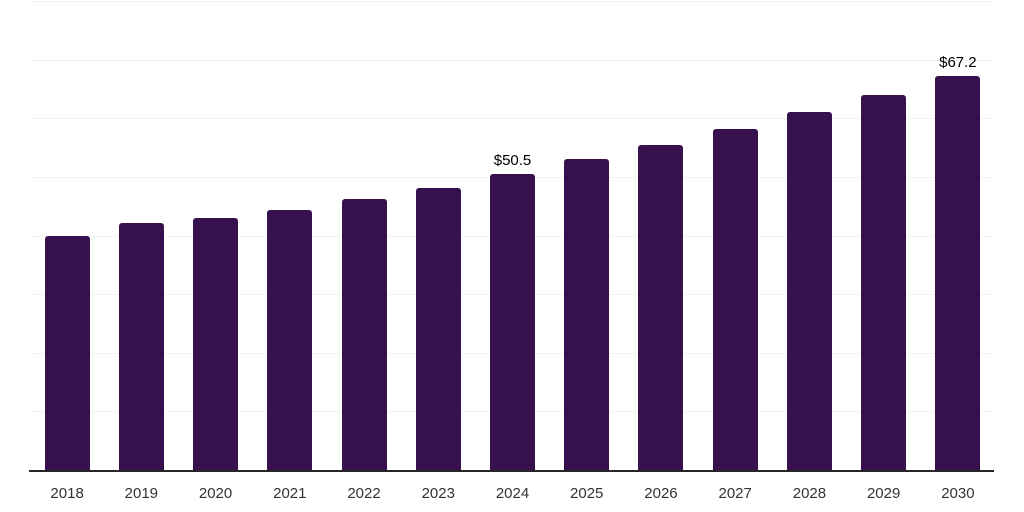 The image size is (1024, 512). I want to click on bar-2030, so click(958, 273).